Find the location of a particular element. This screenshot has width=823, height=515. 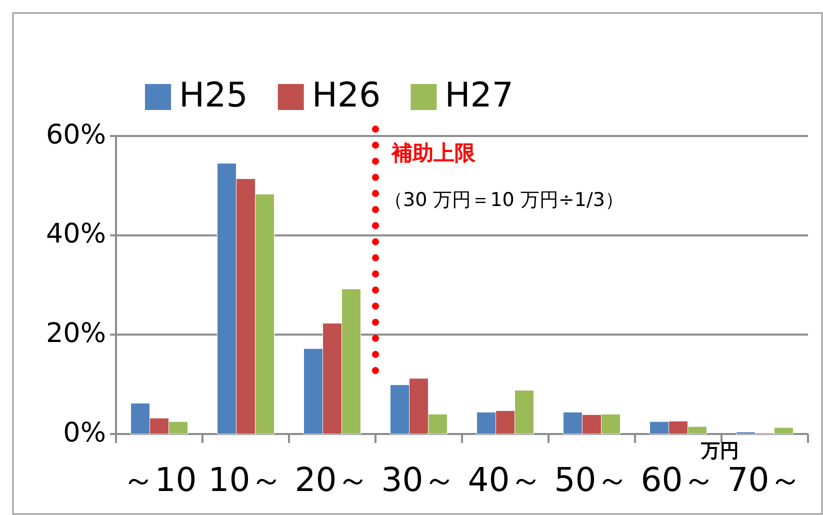

x-tick-label: ～10 is located at coordinates (159, 479).